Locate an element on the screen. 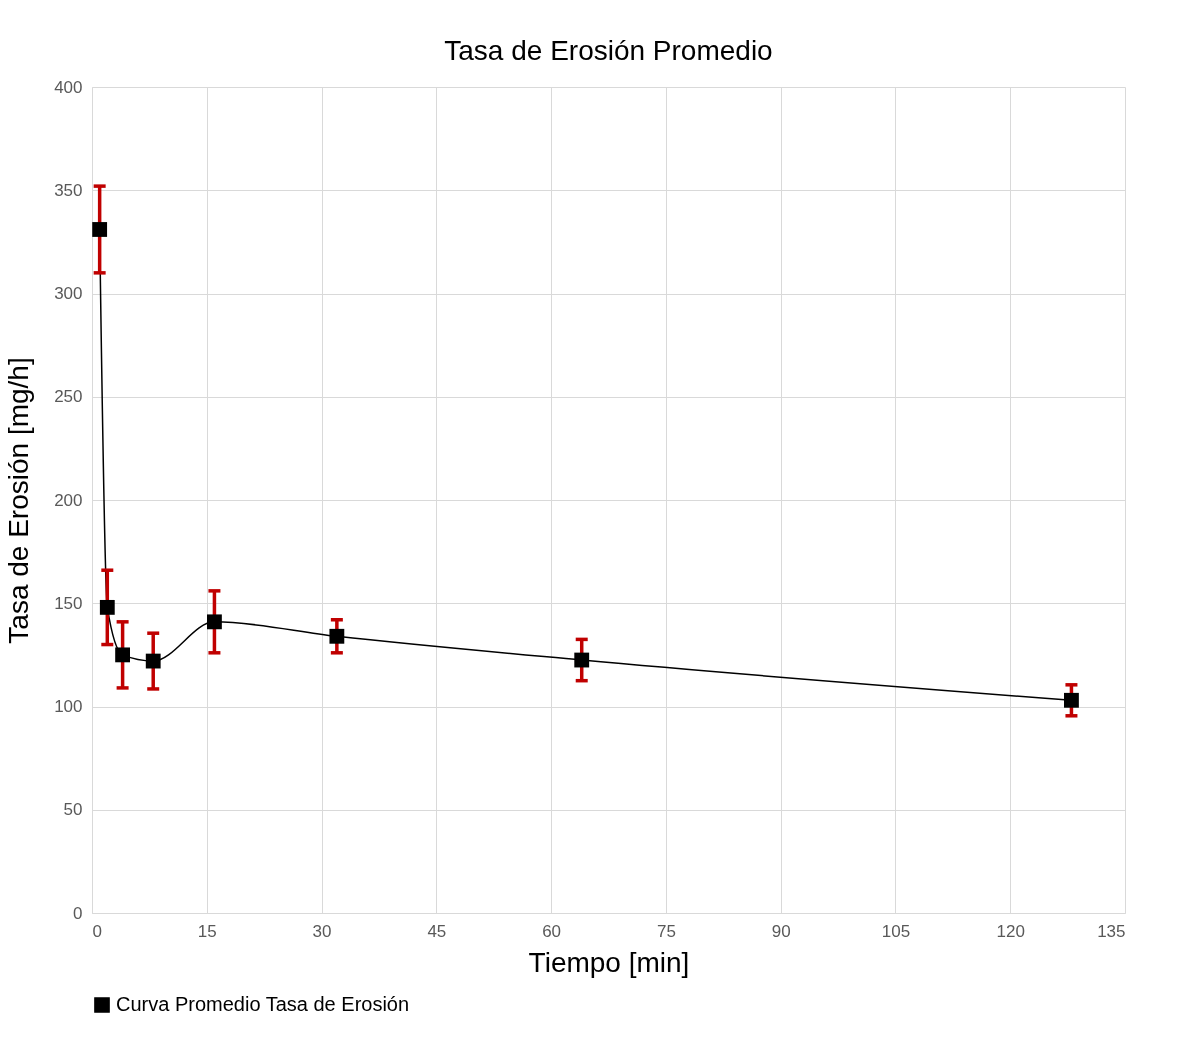 The width and height of the screenshot is (1204, 1055). x-tick-label: 135 is located at coordinates (1111, 931).